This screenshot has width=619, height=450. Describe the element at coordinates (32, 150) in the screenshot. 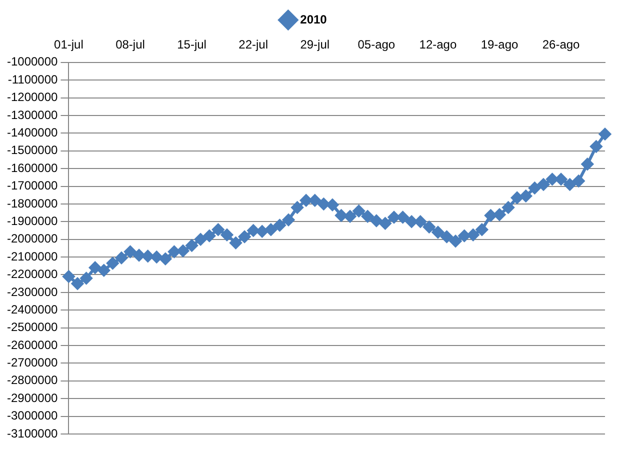

I see `y-tick-label: -1500000` at that location.